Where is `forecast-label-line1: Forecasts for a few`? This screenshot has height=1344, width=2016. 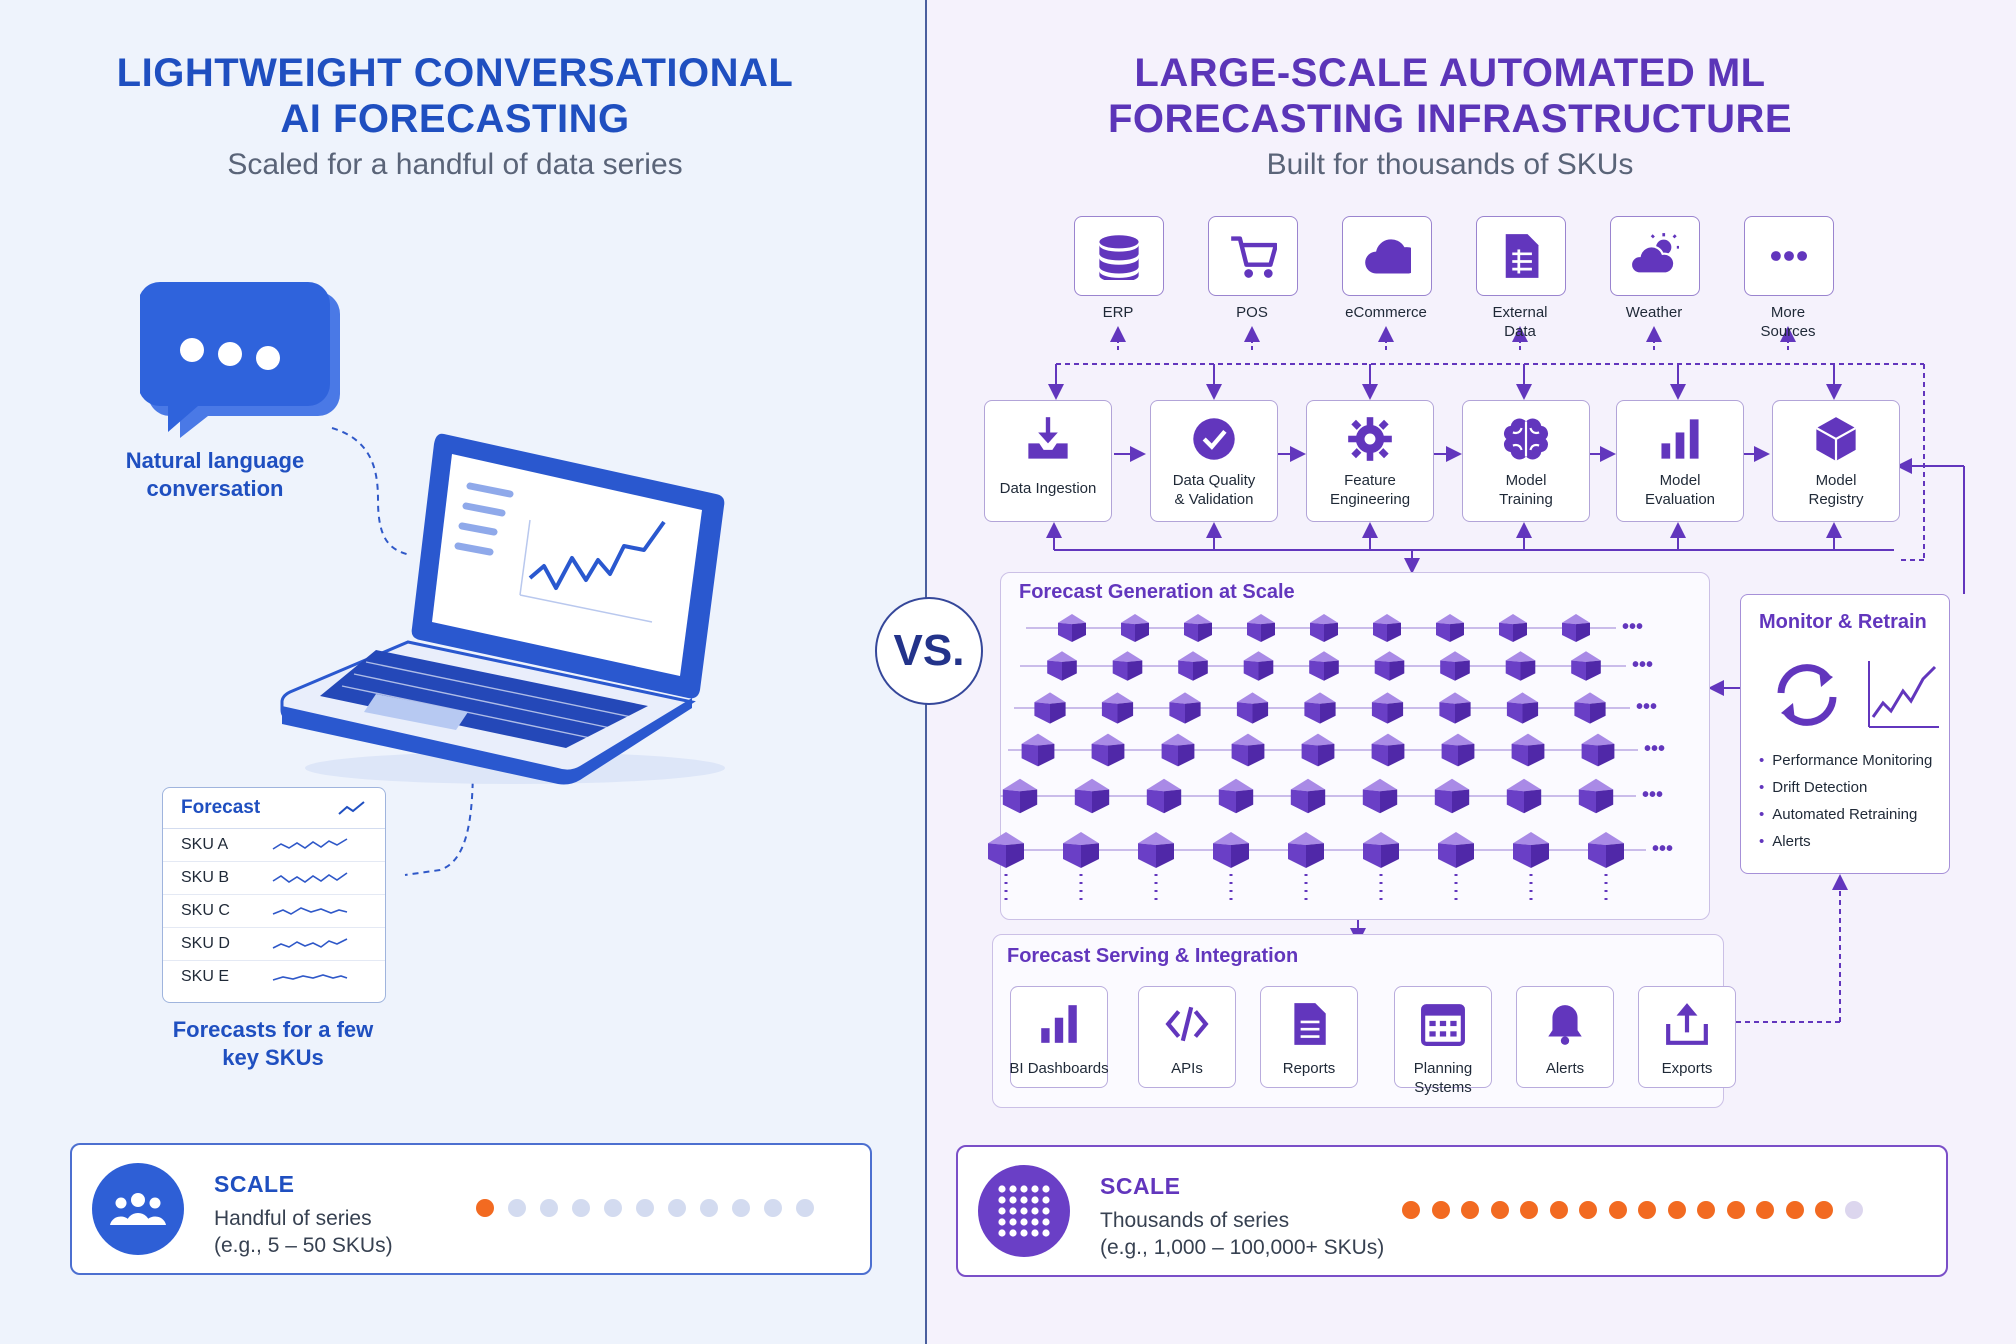 forecast-label-line1: Forecasts for a few is located at coordinates (273, 1029).